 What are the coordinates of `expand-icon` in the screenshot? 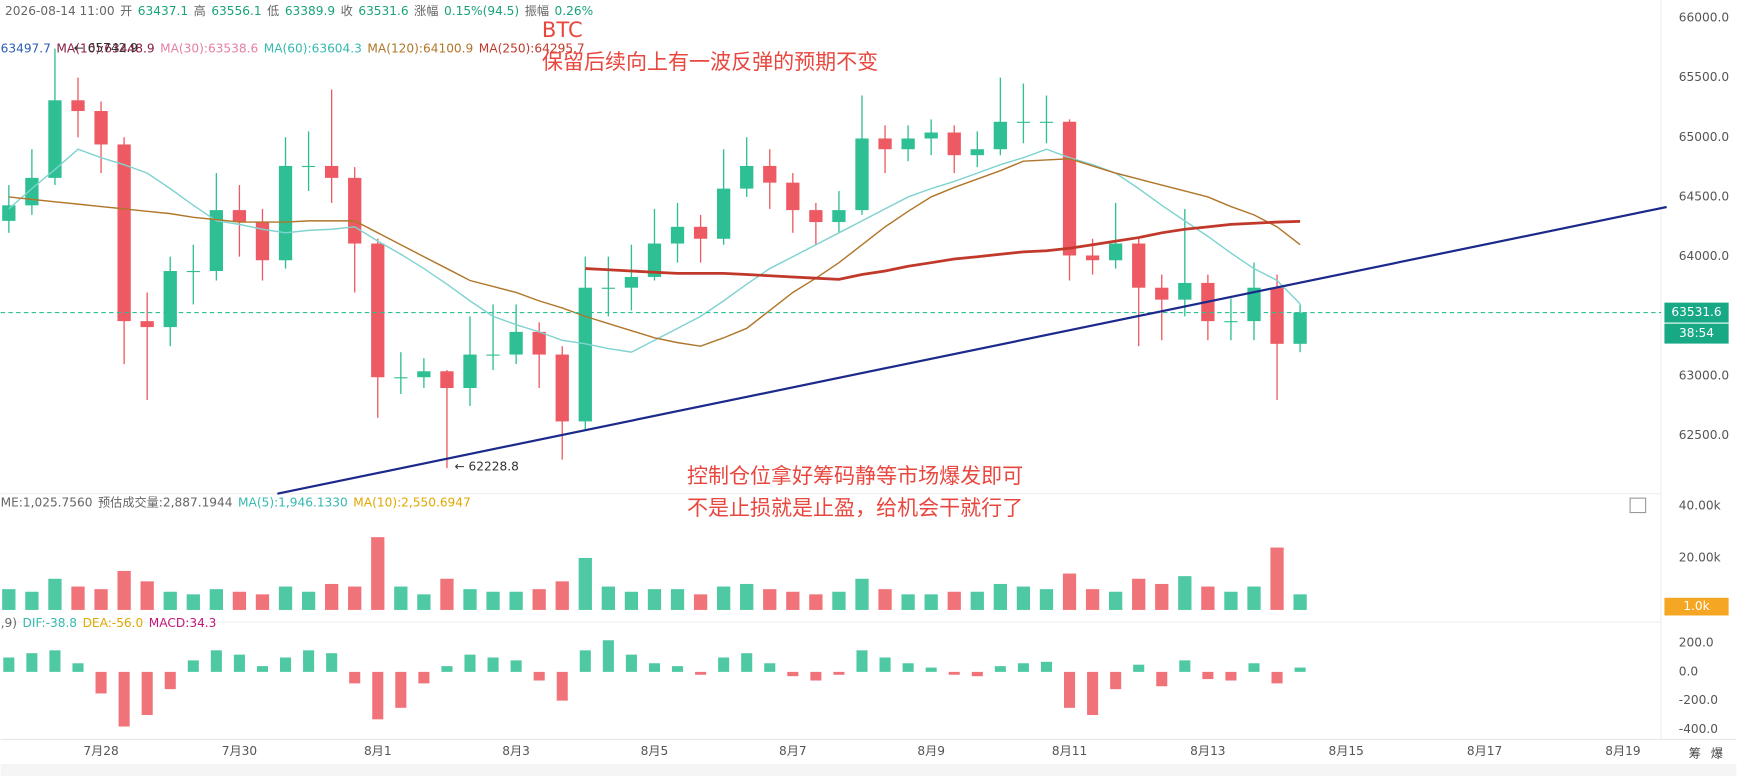 It's located at (1638, 505).